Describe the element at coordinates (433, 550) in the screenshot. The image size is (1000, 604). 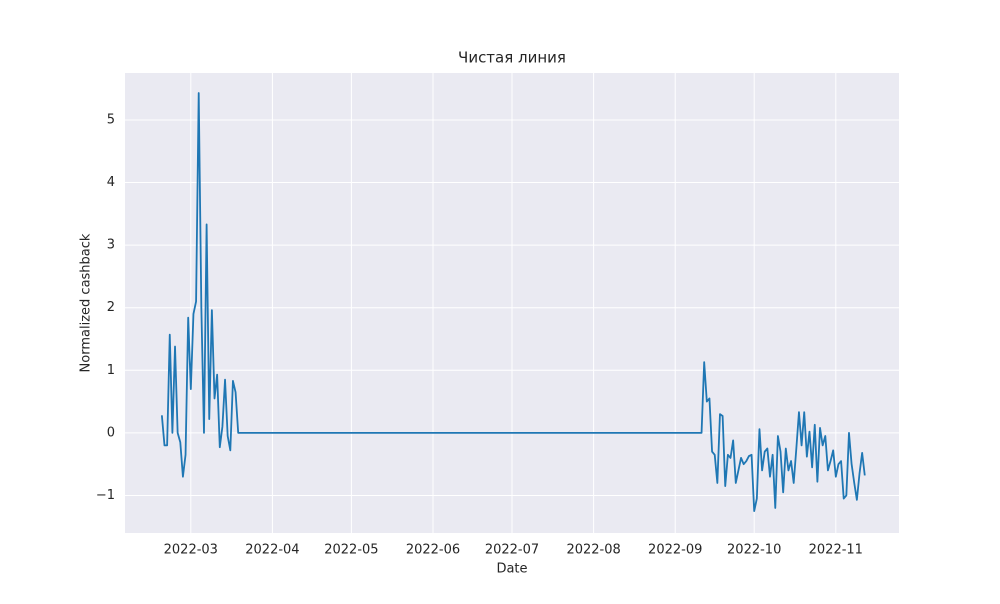
I see `x-tick-label: 2022-06` at that location.